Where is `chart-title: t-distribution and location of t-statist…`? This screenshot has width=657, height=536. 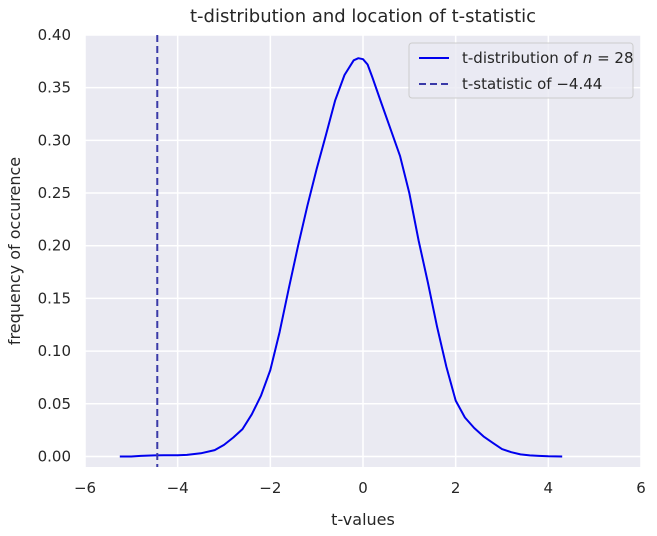
chart-title: t-distribution and location of t-statist… is located at coordinates (363, 16).